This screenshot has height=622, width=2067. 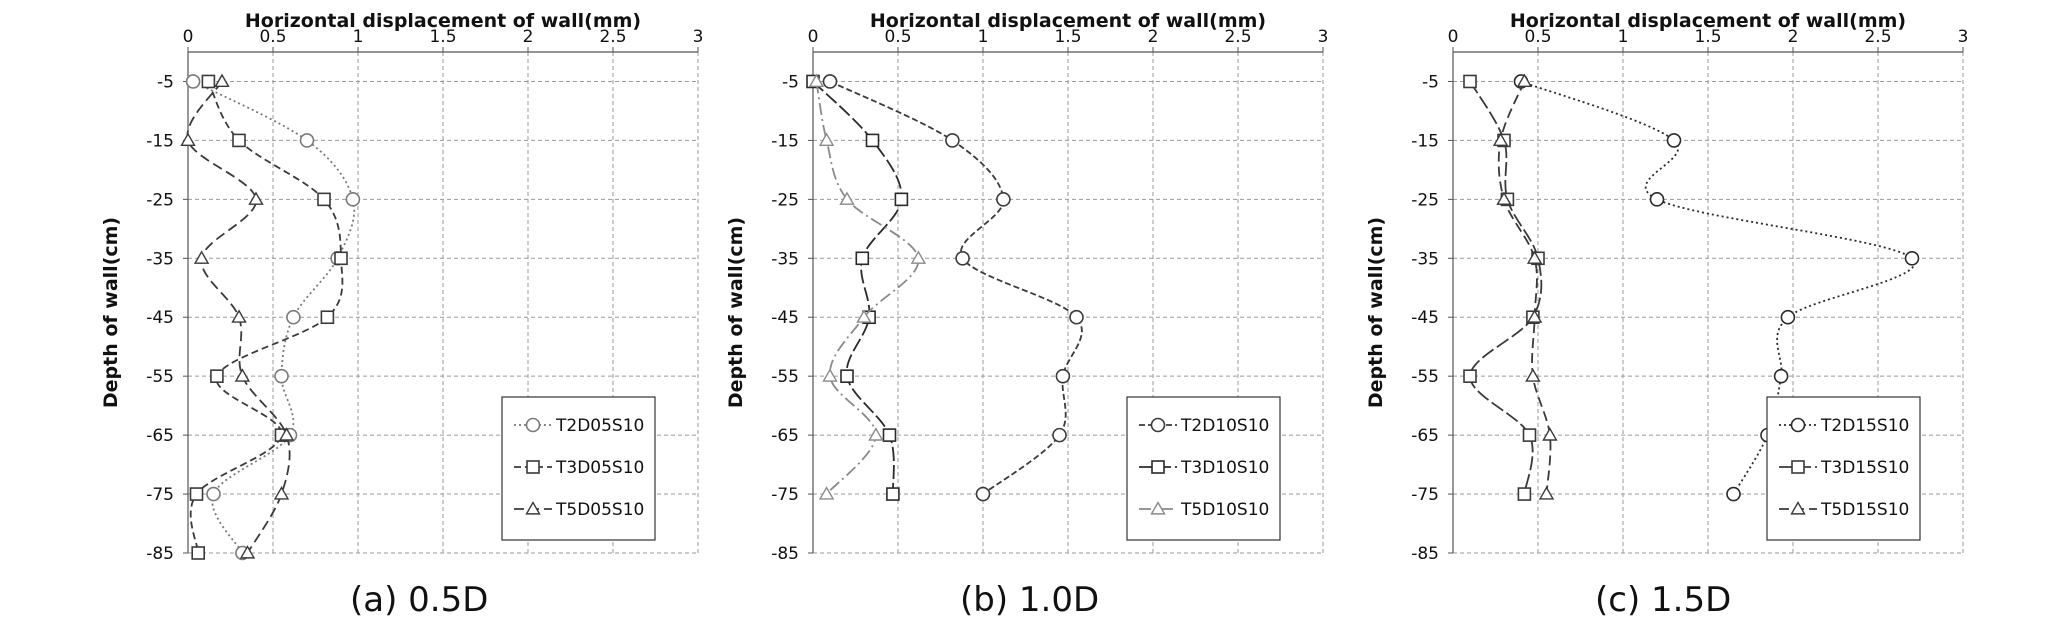 I want to click on ytick-label-a-7: -75, so click(x=160, y=495).